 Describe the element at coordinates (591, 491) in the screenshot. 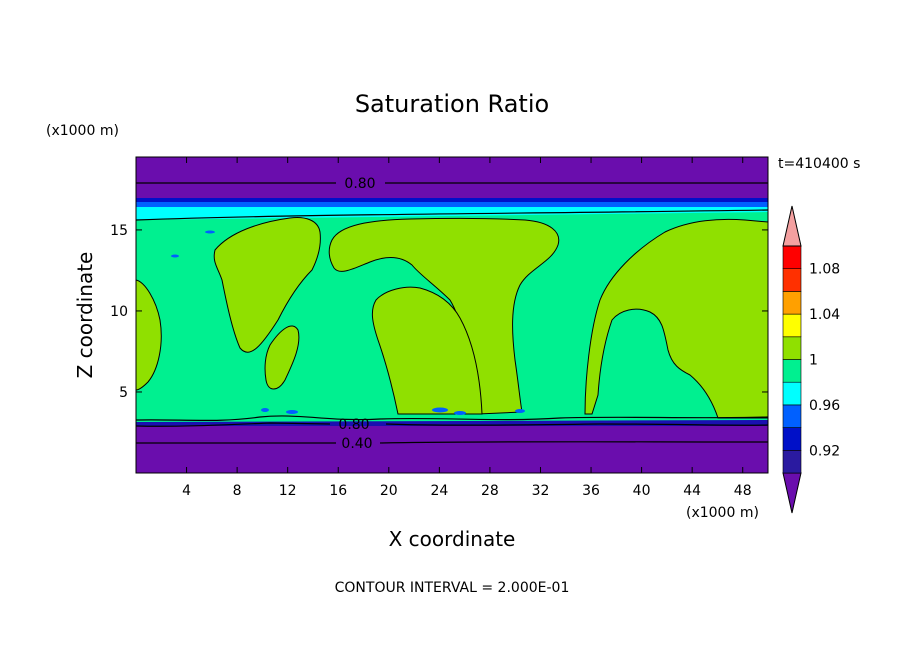

I see `x-tick-label: 36` at that location.